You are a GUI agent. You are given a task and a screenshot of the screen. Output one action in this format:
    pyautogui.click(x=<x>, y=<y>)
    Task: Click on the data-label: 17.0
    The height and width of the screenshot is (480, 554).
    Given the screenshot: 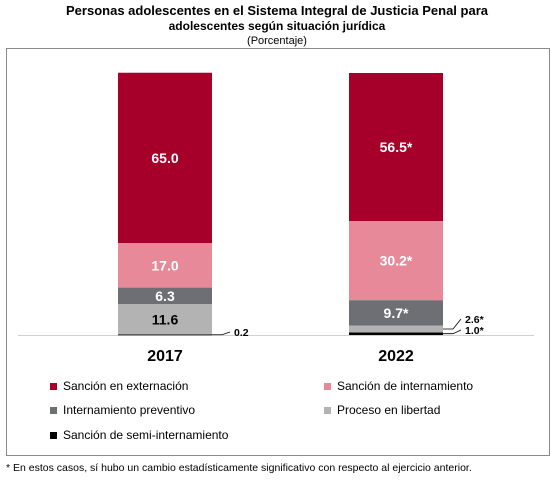 What is the action you would take?
    pyautogui.click(x=164, y=265)
    